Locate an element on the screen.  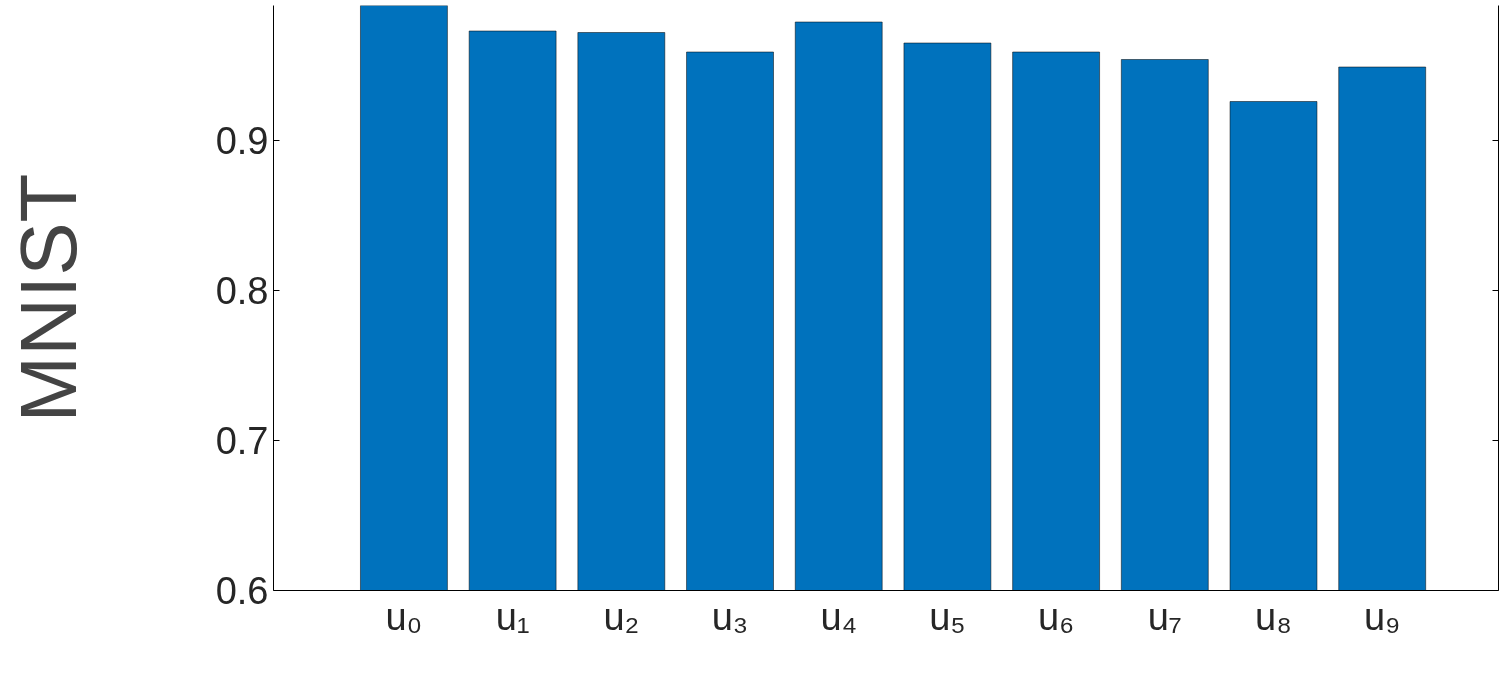
y-axis-title: MNIST is located at coordinates (48, 298).